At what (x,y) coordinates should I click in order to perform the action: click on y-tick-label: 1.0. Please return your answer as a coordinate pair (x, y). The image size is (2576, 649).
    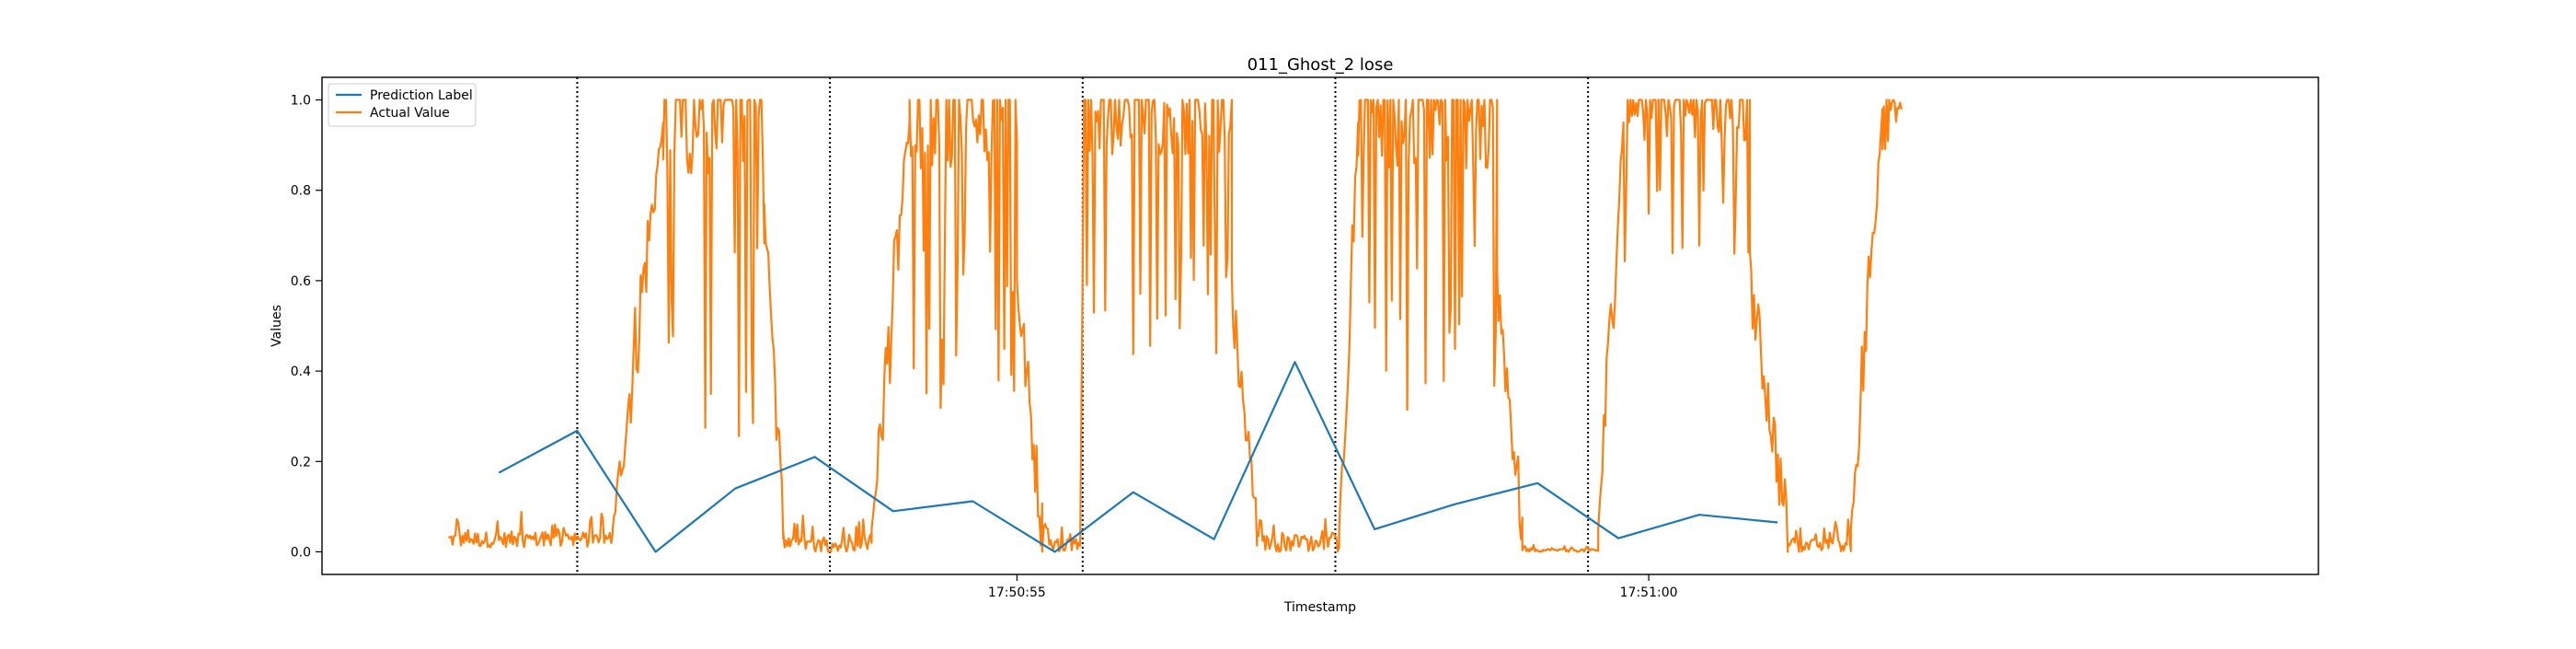
    Looking at the image, I should click on (301, 101).